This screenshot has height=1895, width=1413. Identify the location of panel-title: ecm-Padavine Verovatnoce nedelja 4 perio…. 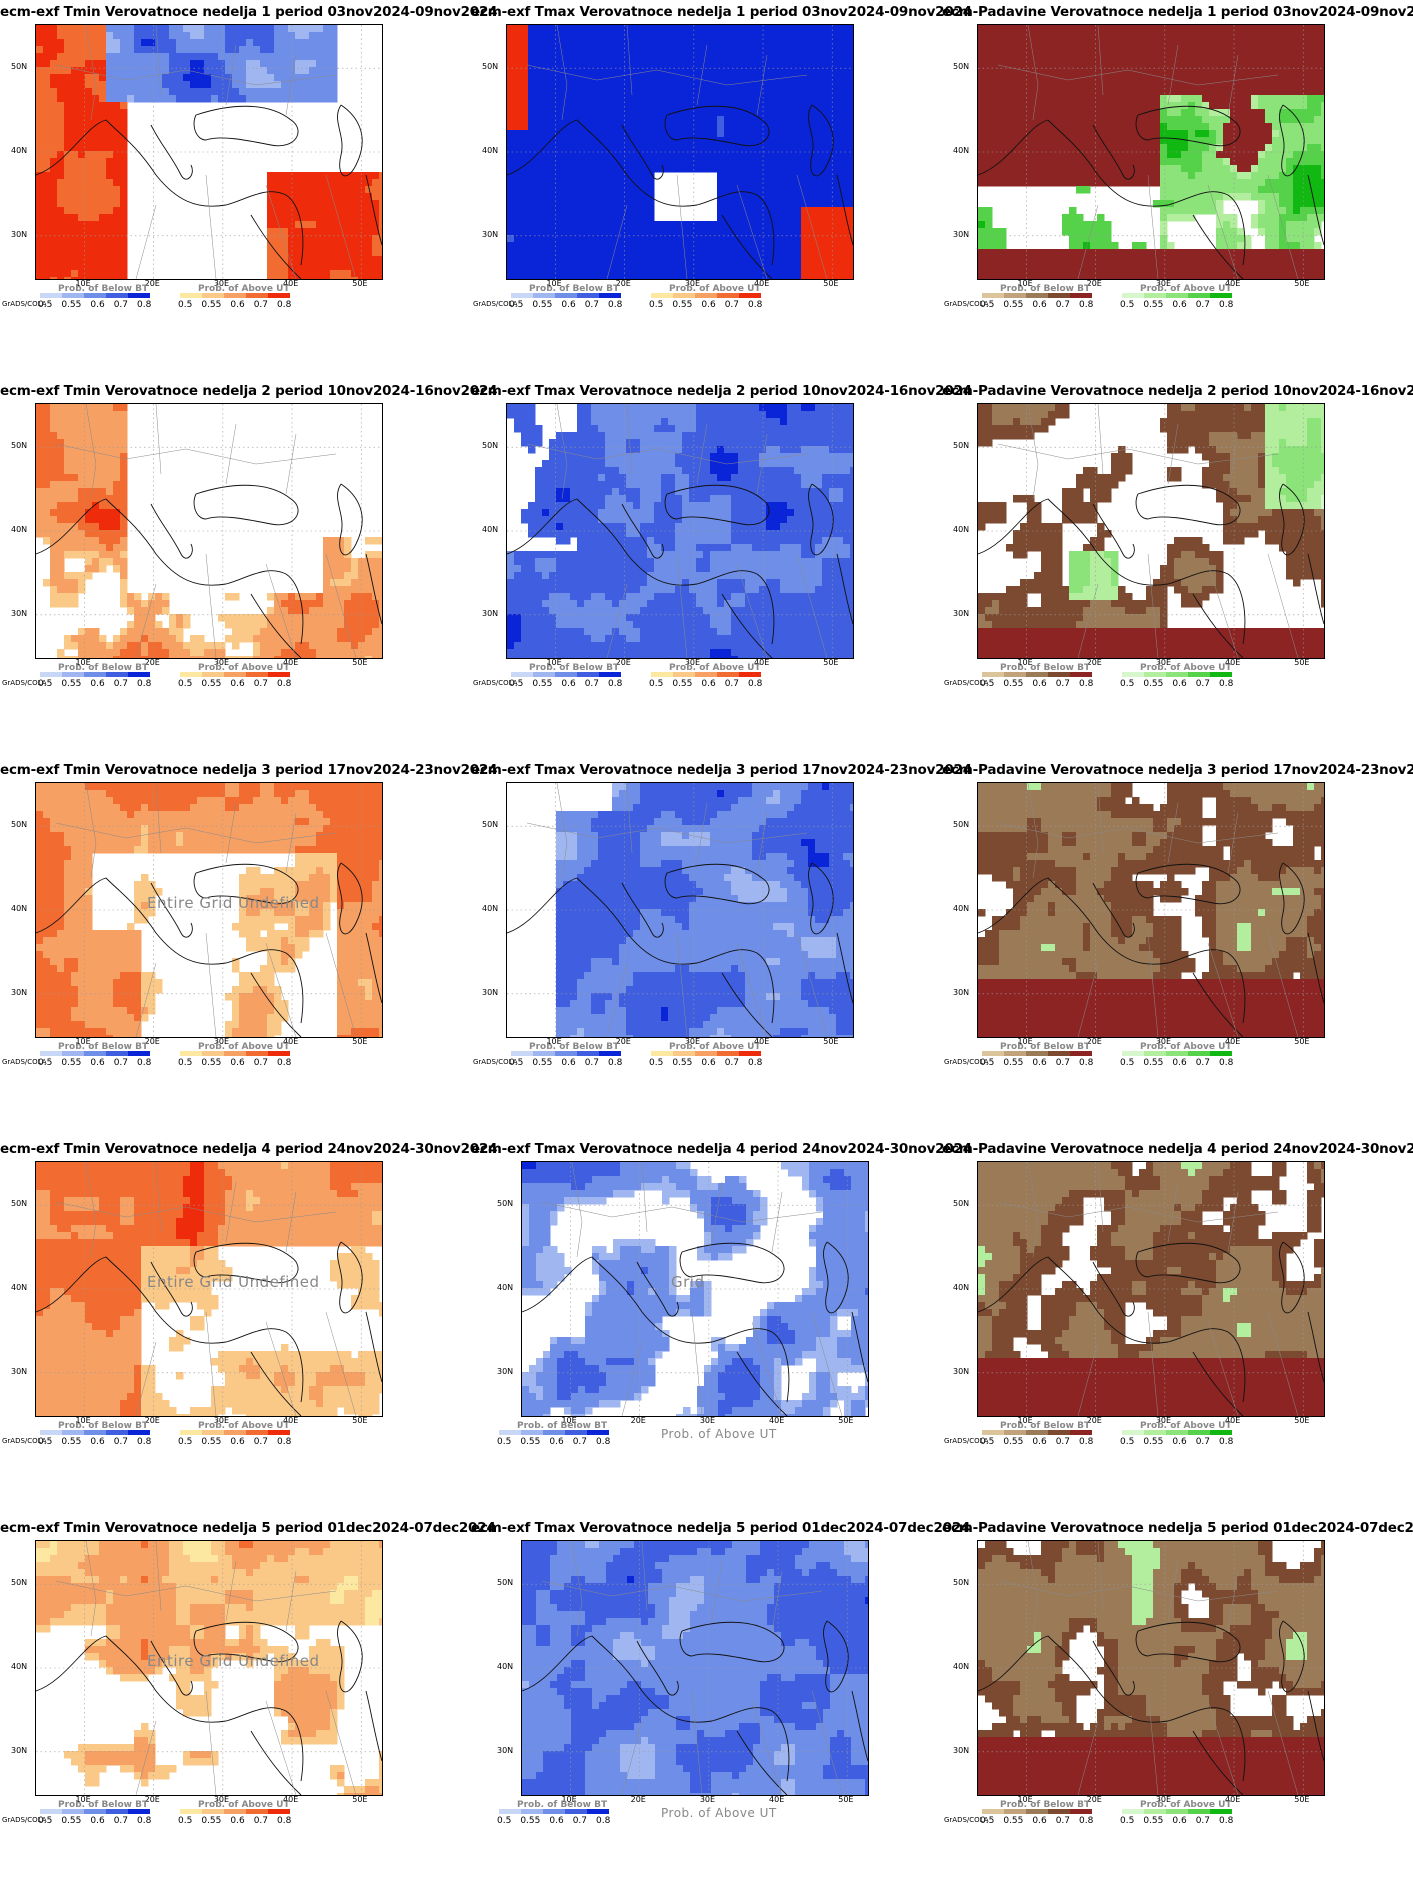
(1177, 1149).